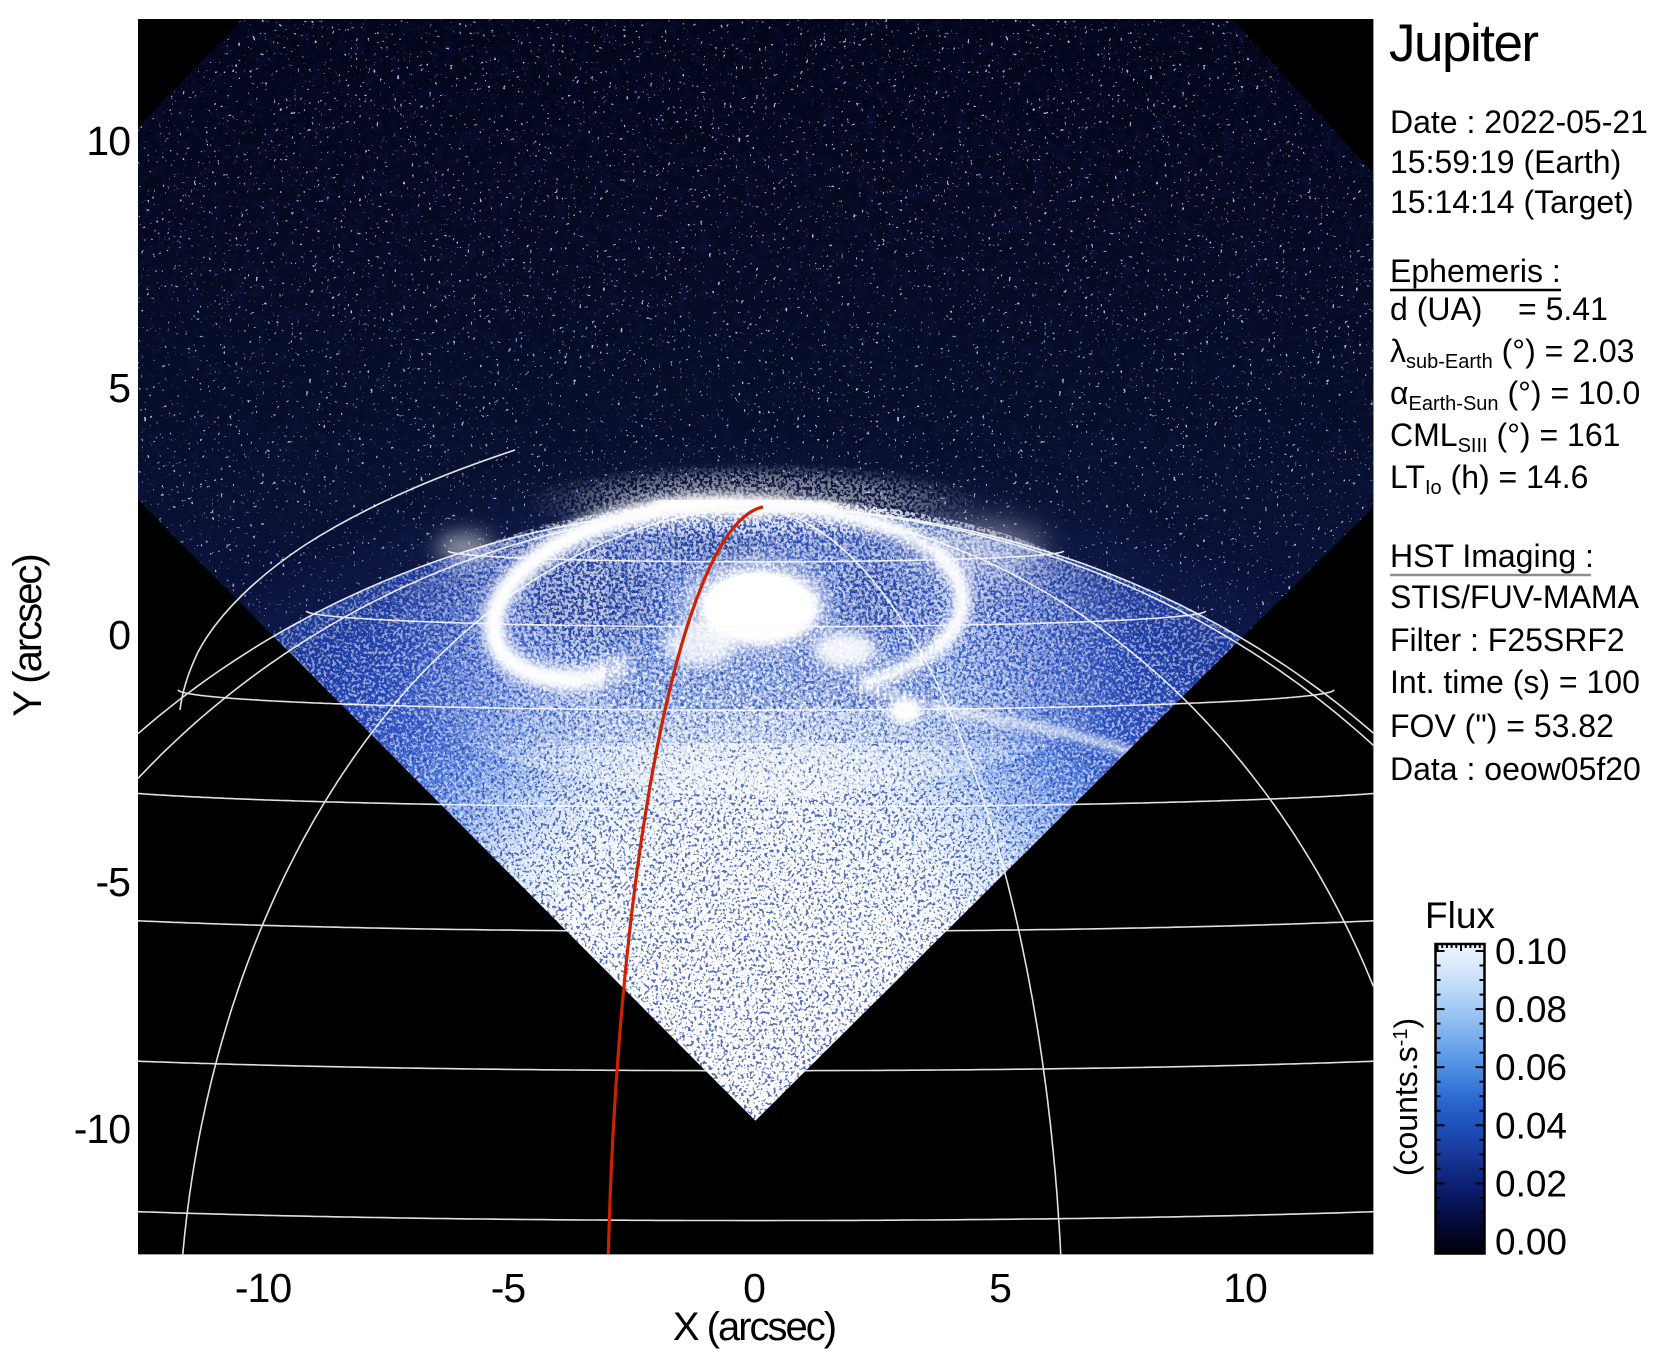 This screenshot has width=1671, height=1367. What do you see at coordinates (1502, 726) in the screenshot?
I see `svg-text: FOV (") = 53.82` at bounding box center [1502, 726].